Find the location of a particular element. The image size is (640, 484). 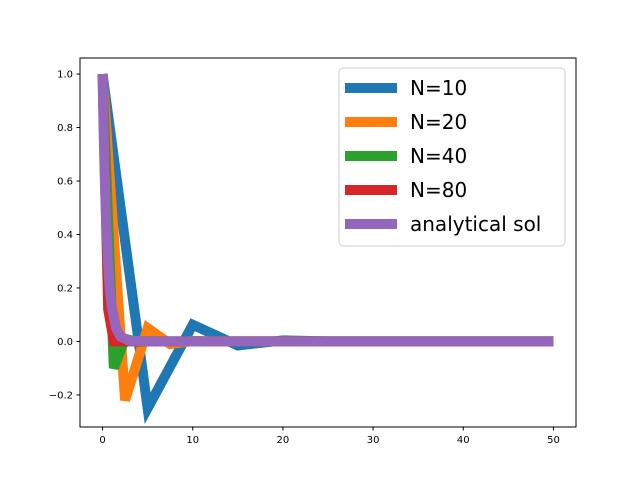

legend-label-1: N=10 is located at coordinates (438, 88).